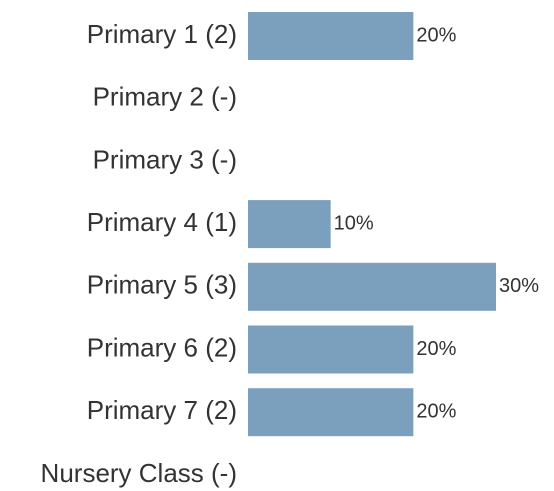  Describe the element at coordinates (162, 347) in the screenshot. I see `category-label: Primary 6 (2)` at that location.